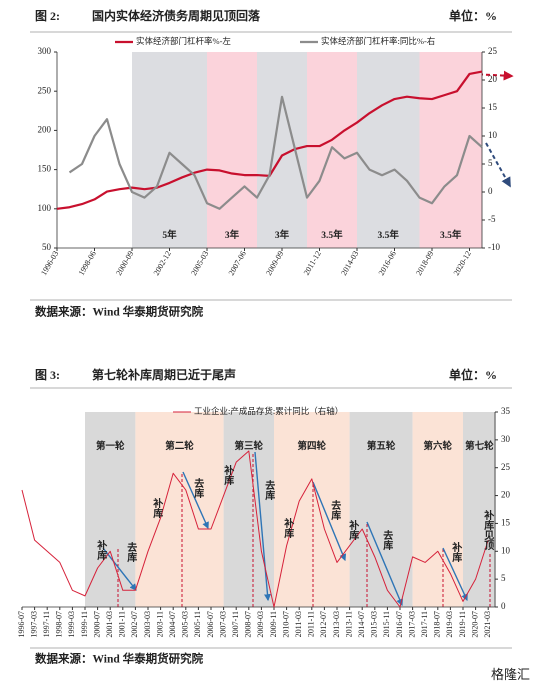 Image resolution: width=540 pixels, height=688 pixels. What do you see at coordinates (162, 263) in the screenshot?
I see `x-tick-label: 2002-12` at bounding box center [162, 263].